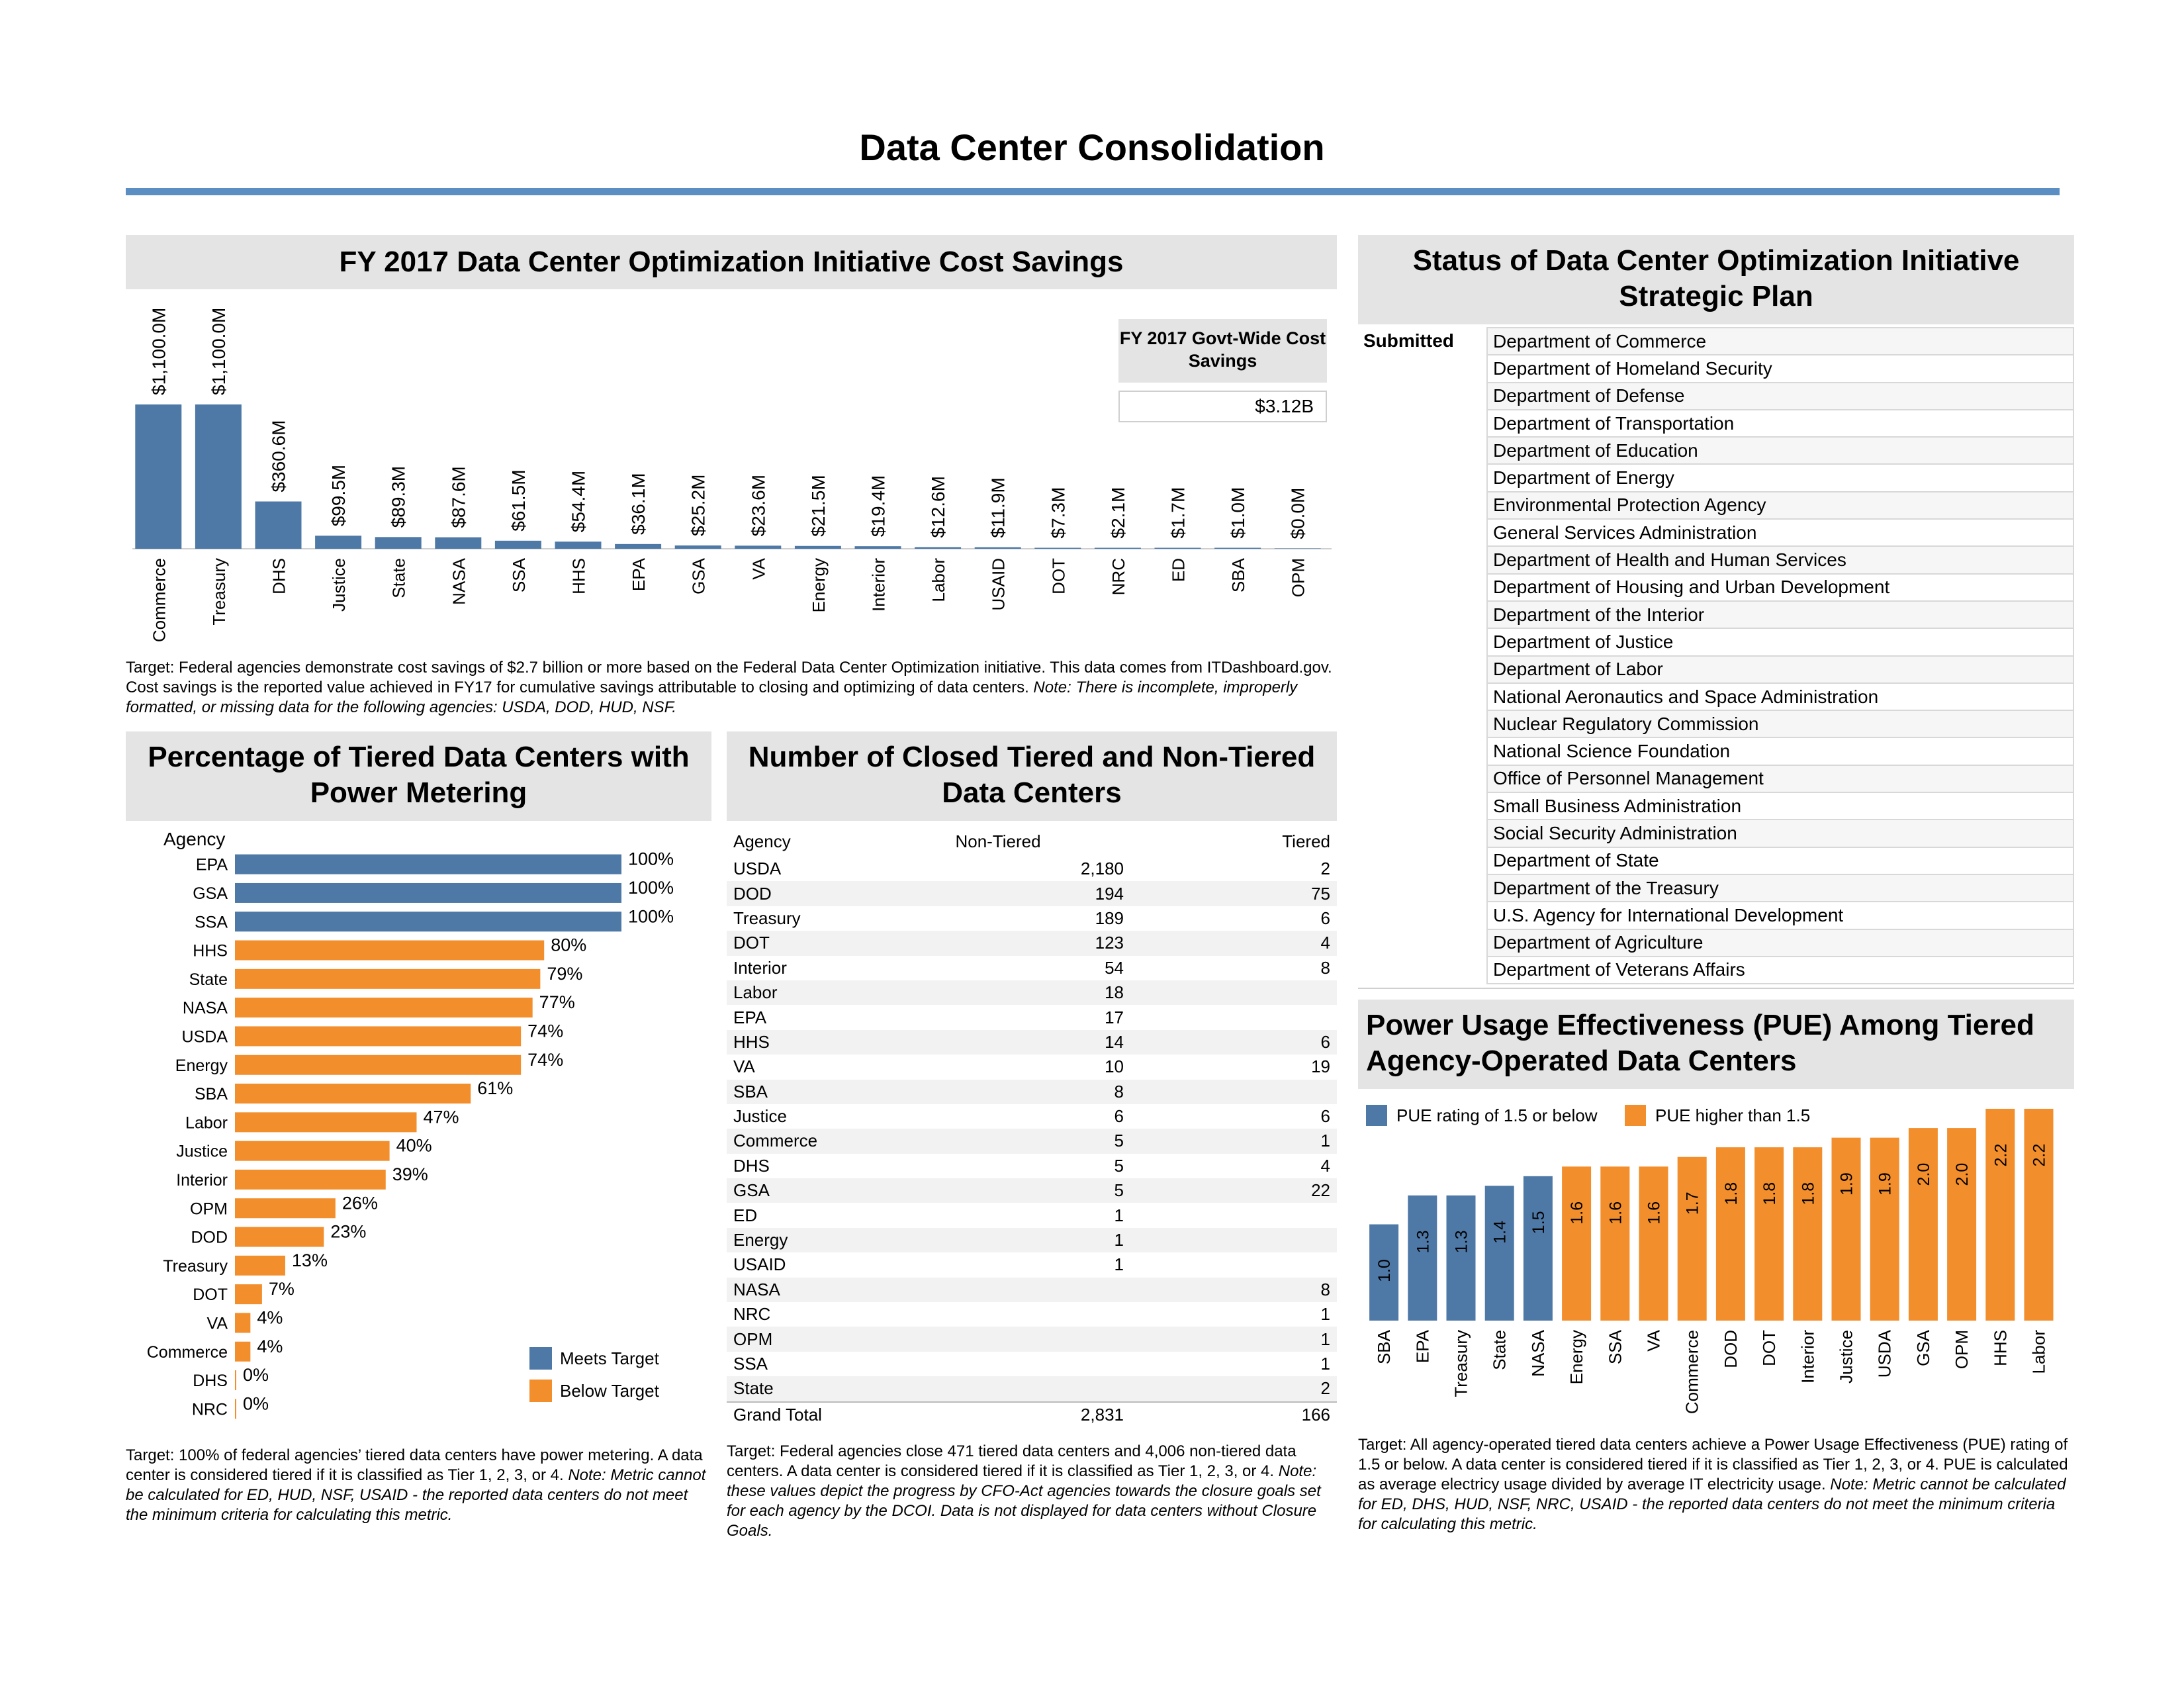 Image resolution: width=2184 pixels, height=1688 pixels. What do you see at coordinates (564, 974) in the screenshot?
I see `metering-value-label: 79%` at bounding box center [564, 974].